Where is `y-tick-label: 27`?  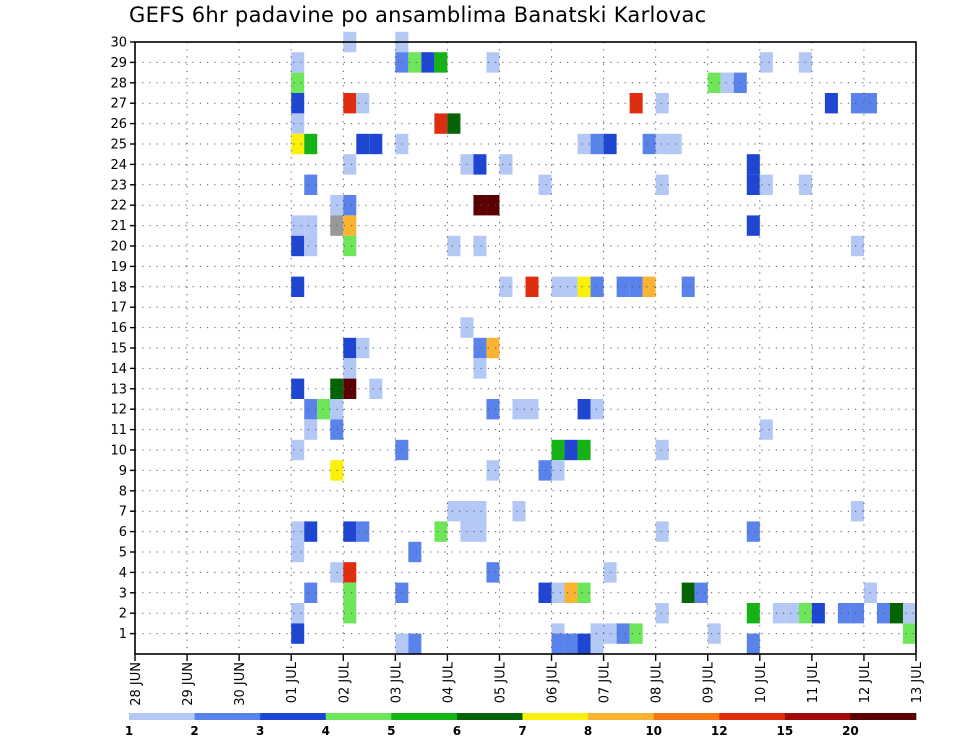
y-tick-label: 27 is located at coordinates (118, 104).